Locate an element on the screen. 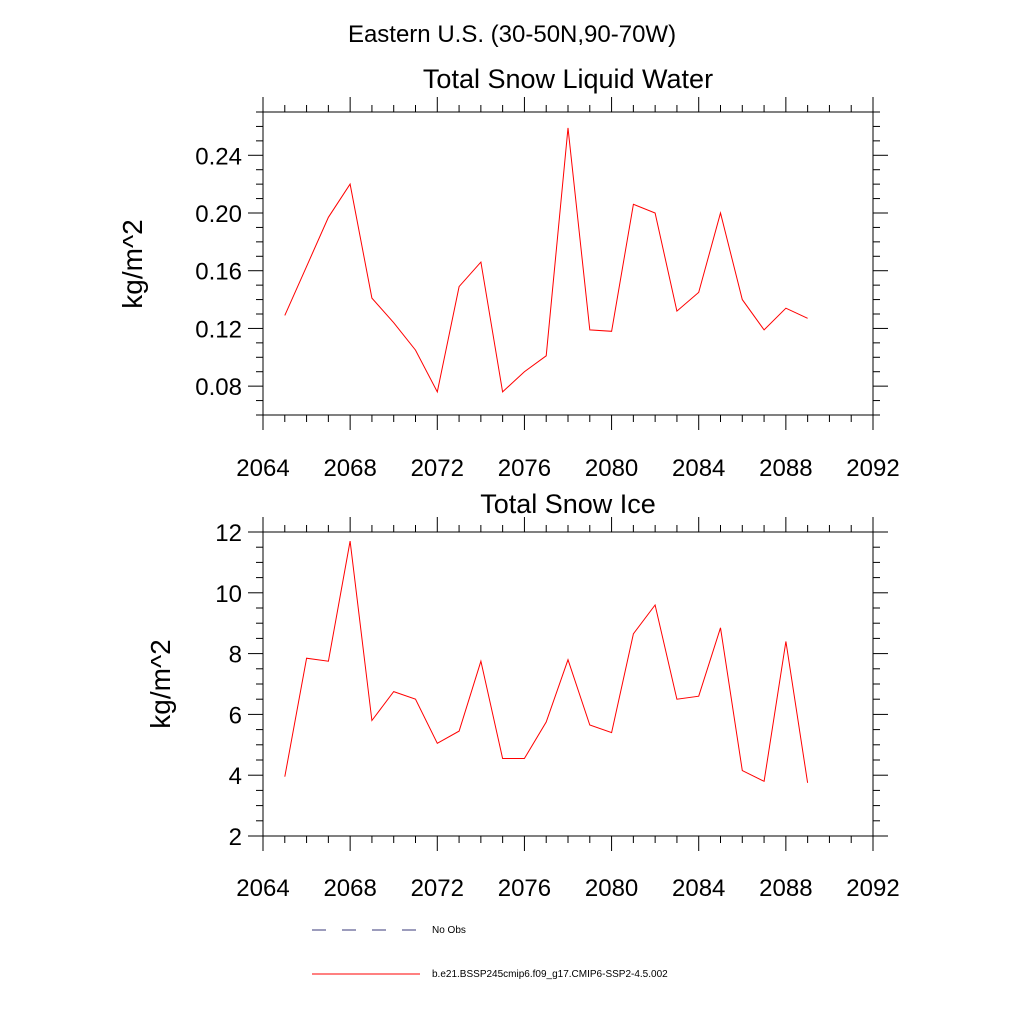 The image size is (1024, 1024). y-tick-label: 12 is located at coordinates (228, 533).